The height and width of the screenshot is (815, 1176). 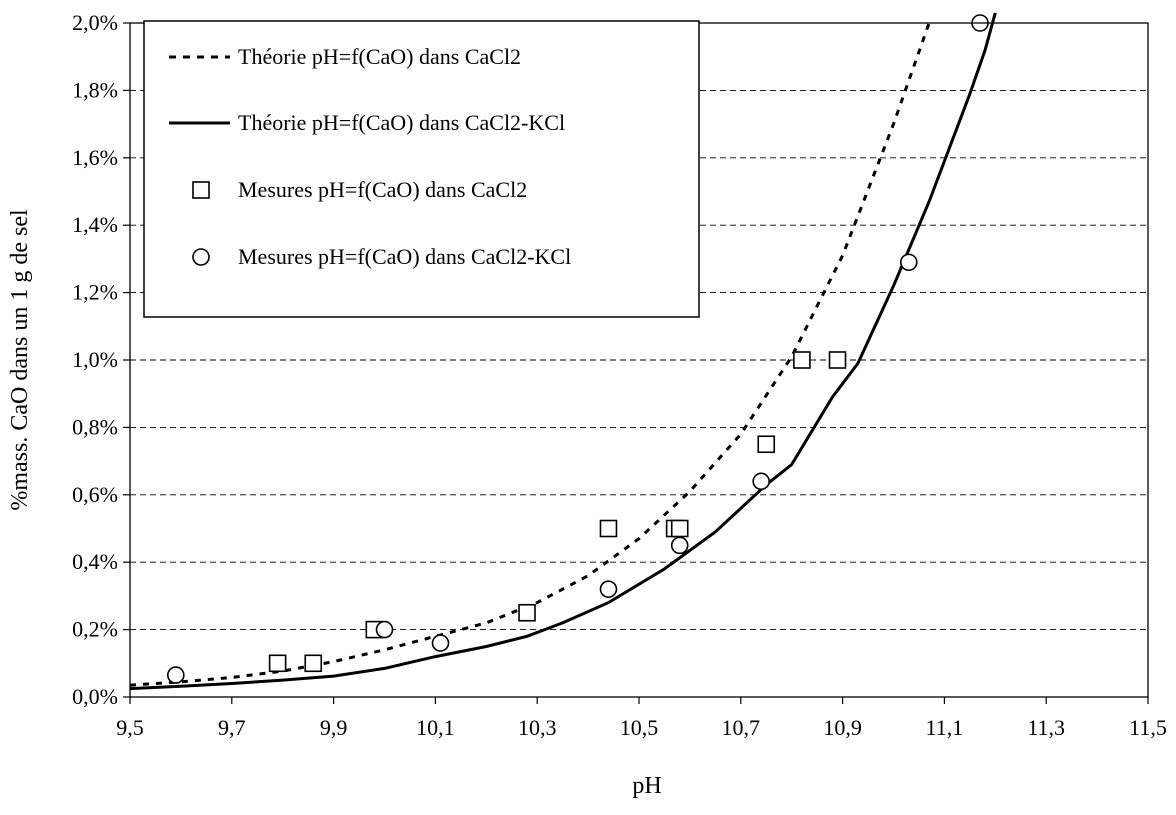 I want to click on x-tick-label: 11,3, so click(x=1046, y=727).